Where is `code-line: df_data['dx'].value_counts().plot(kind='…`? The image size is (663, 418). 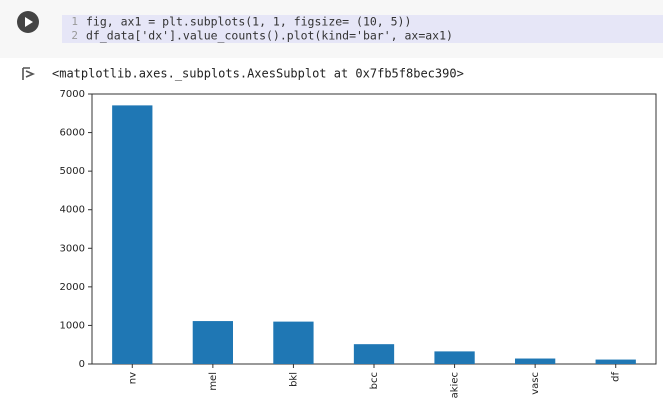
code-line: df_data['dx'].value_counts().plot(kind='… is located at coordinates (269, 36).